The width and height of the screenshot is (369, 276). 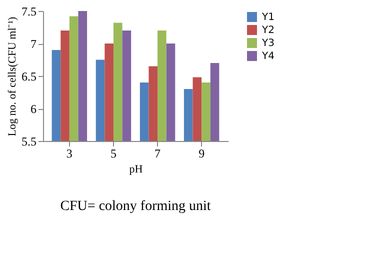 What do you see at coordinates (136, 170) in the screenshot?
I see `x-axis-title: pH` at bounding box center [136, 170].